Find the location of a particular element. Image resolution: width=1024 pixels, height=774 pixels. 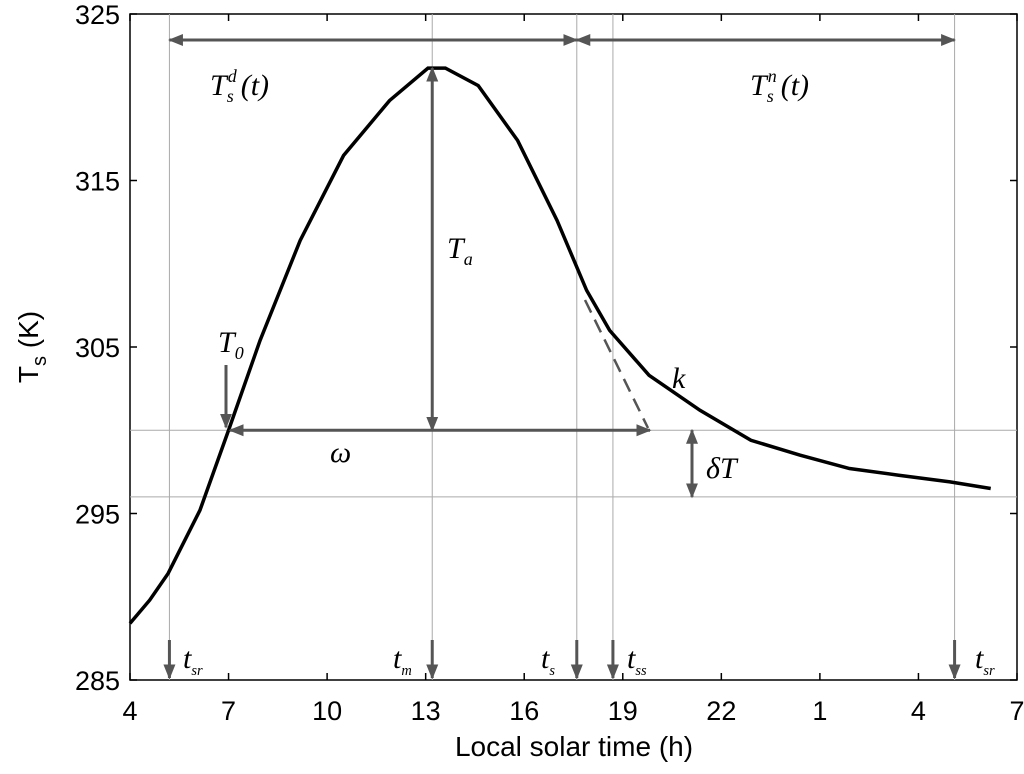

annotation-base: ω is located at coordinates (340, 452).